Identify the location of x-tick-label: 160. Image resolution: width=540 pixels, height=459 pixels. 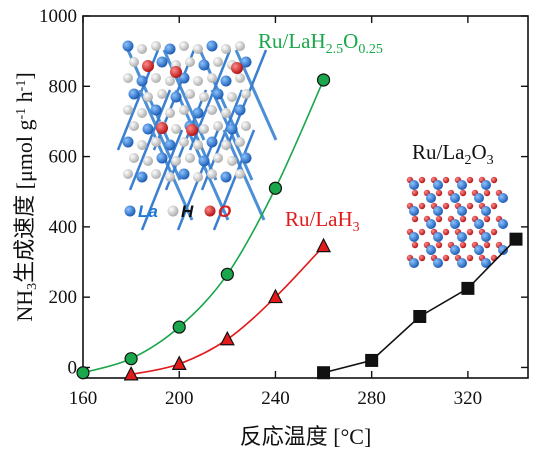
(83, 398).